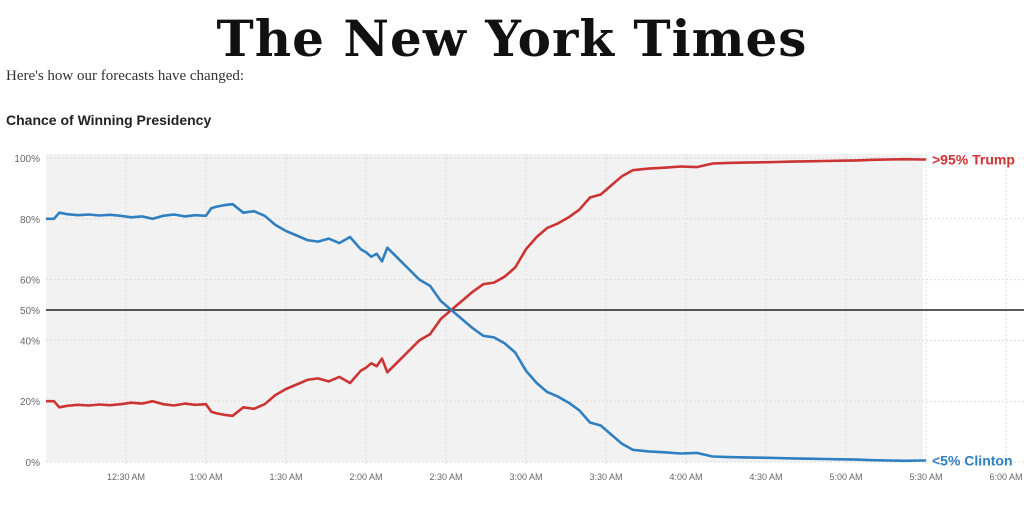 The image size is (1024, 525). I want to click on x-tick-label: 1:30 AM, so click(285, 477).